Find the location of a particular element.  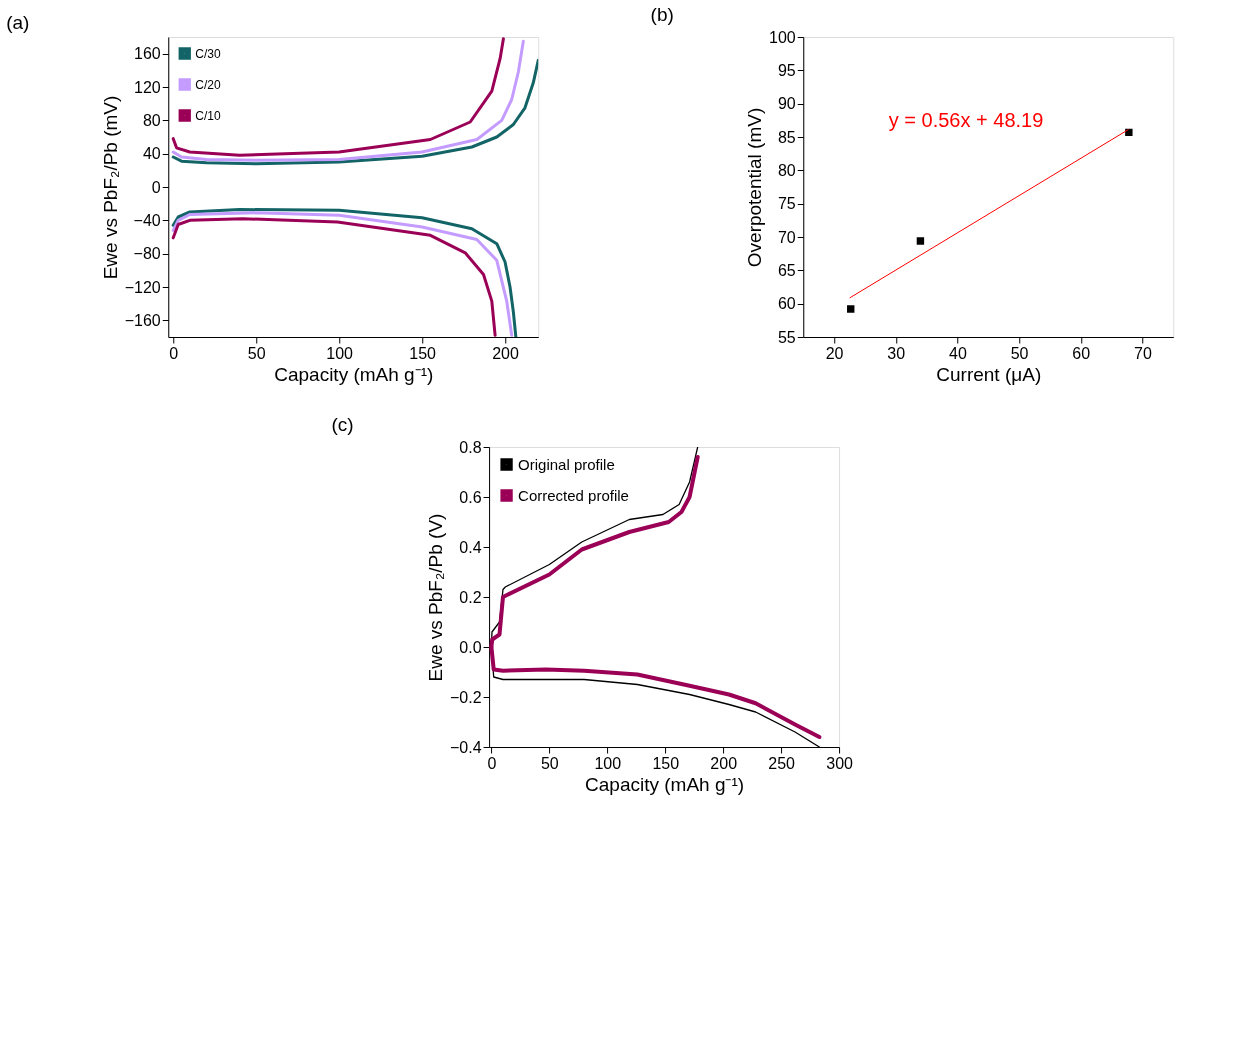

chart-title: (c) is located at coordinates (342, 424).